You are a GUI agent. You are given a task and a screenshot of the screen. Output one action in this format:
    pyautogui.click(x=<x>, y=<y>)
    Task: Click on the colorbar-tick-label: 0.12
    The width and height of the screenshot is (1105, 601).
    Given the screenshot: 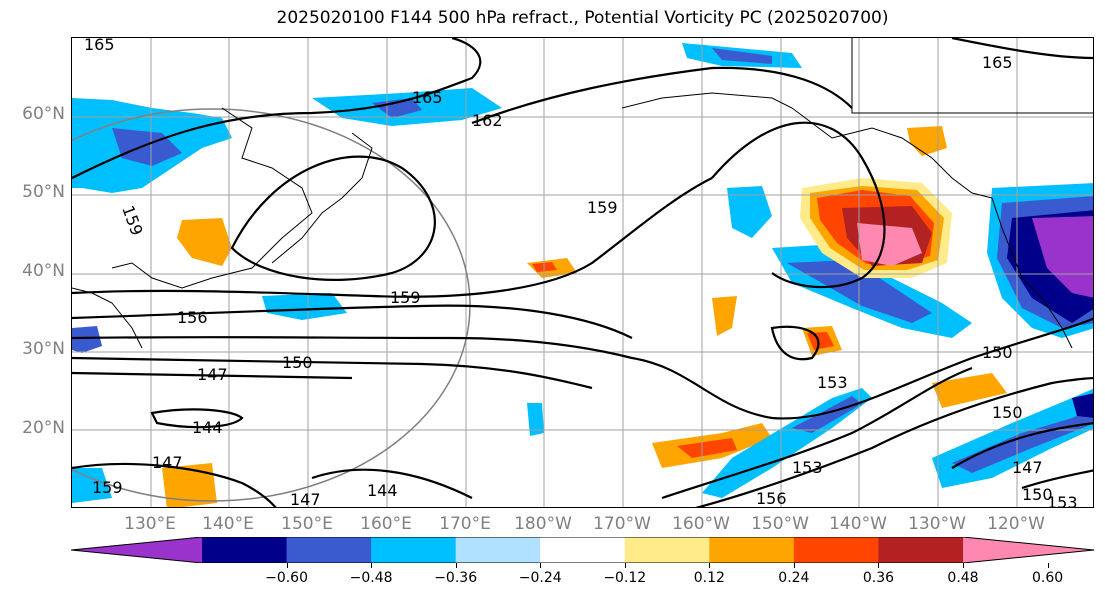 What is the action you would take?
    pyautogui.click(x=709, y=578)
    